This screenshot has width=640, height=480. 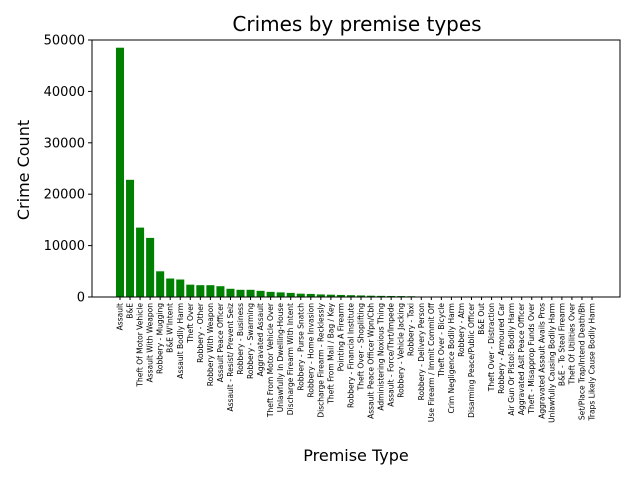 I want to click on x-tick-label: Assault - Force/Thrt/Impede, so click(x=391, y=355).